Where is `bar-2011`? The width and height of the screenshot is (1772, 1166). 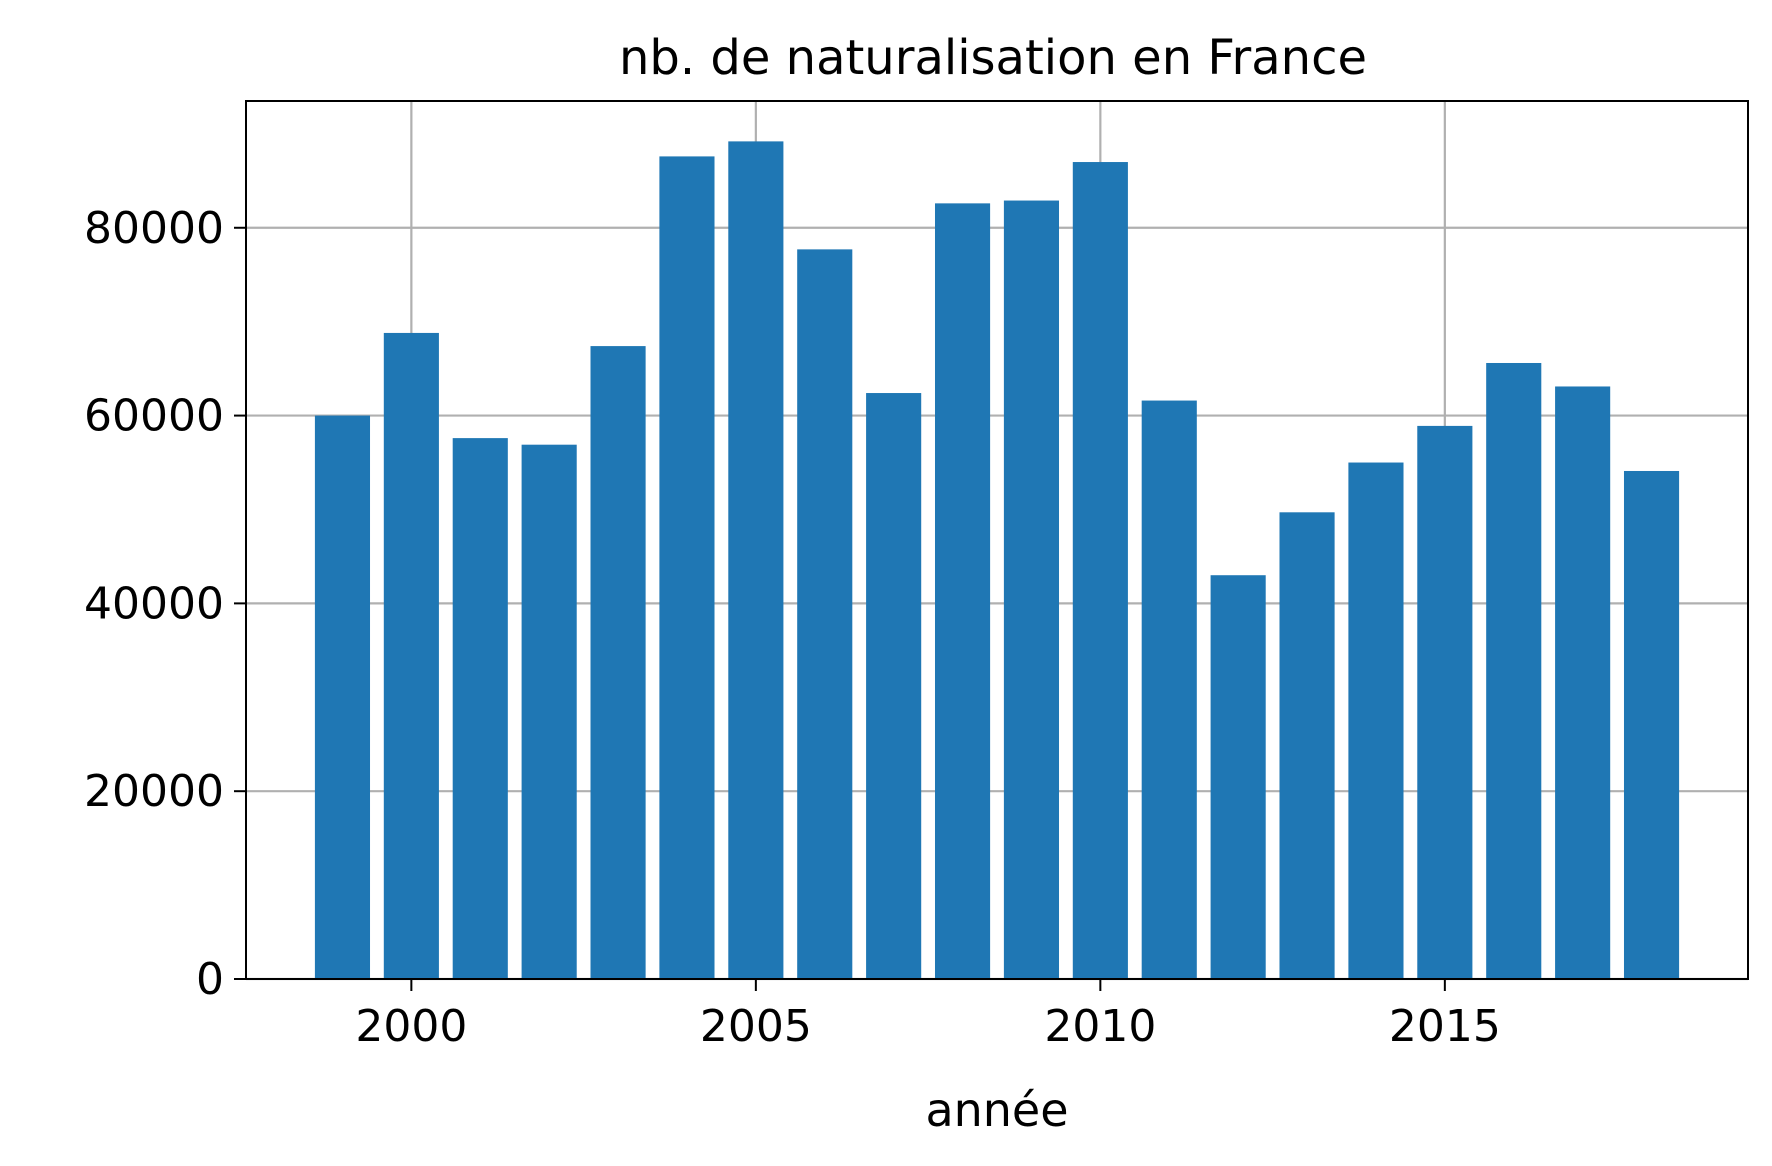
bar-2011 is located at coordinates (1169, 689).